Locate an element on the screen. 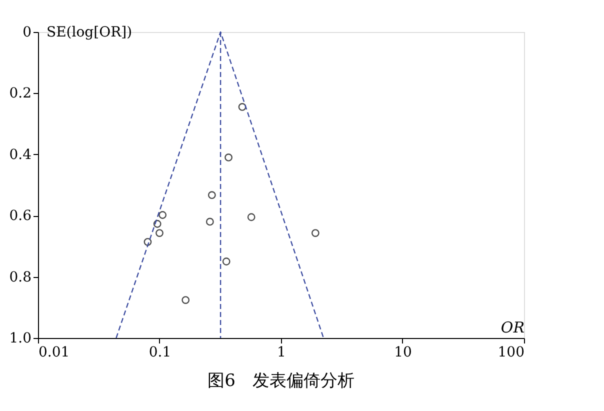 The image size is (604, 411). y-axis-title: SE(log[OR]) is located at coordinates (89, 32).